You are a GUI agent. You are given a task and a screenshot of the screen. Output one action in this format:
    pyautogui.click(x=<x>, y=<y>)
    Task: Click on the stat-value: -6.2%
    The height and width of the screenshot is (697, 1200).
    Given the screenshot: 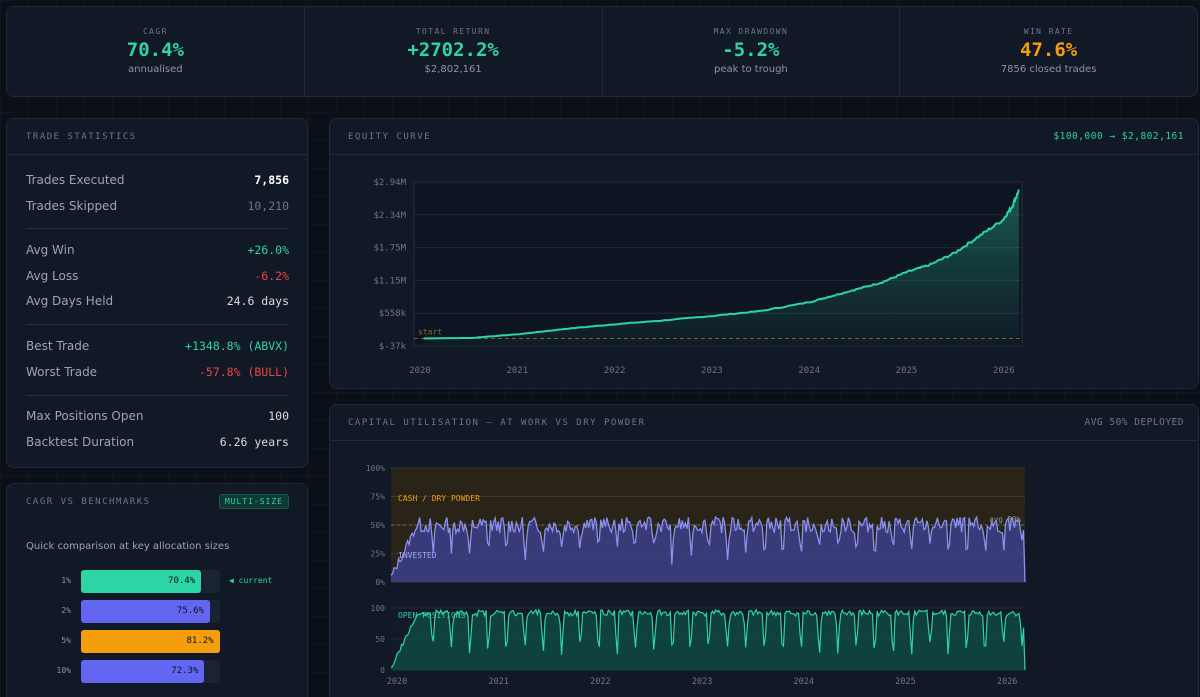 What is the action you would take?
    pyautogui.click(x=271, y=276)
    